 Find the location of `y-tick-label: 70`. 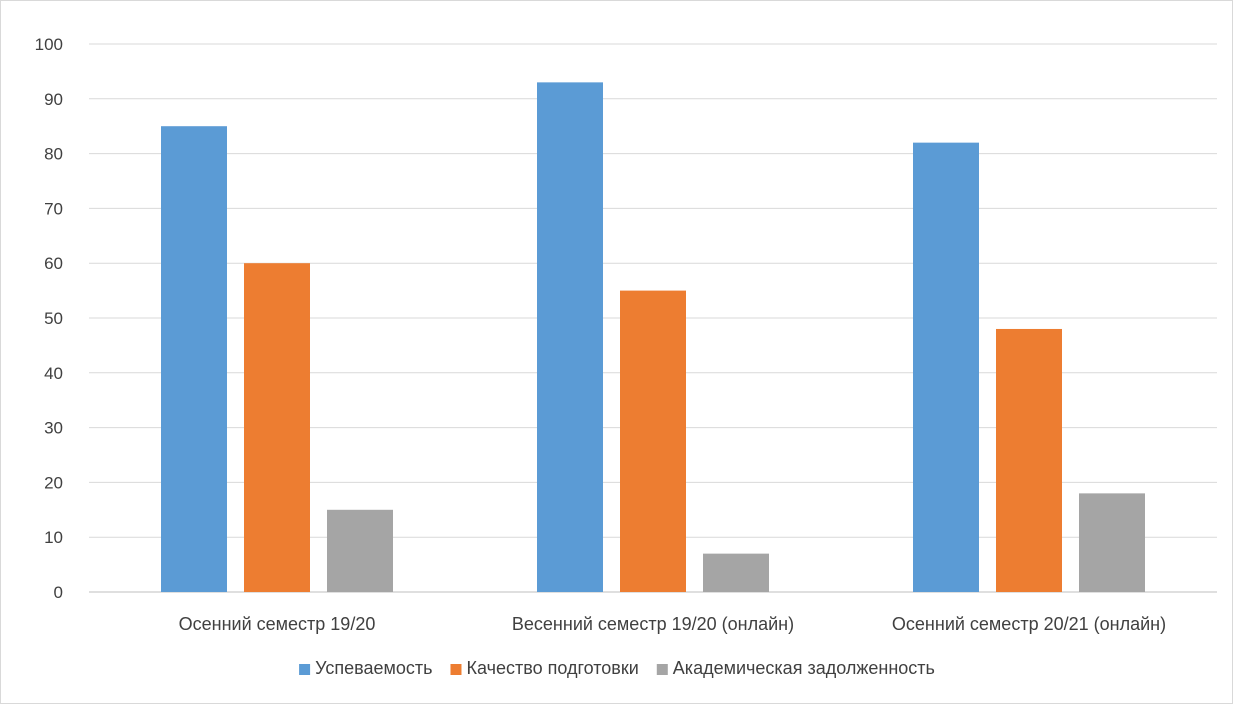

y-tick-label: 70 is located at coordinates (53, 208).